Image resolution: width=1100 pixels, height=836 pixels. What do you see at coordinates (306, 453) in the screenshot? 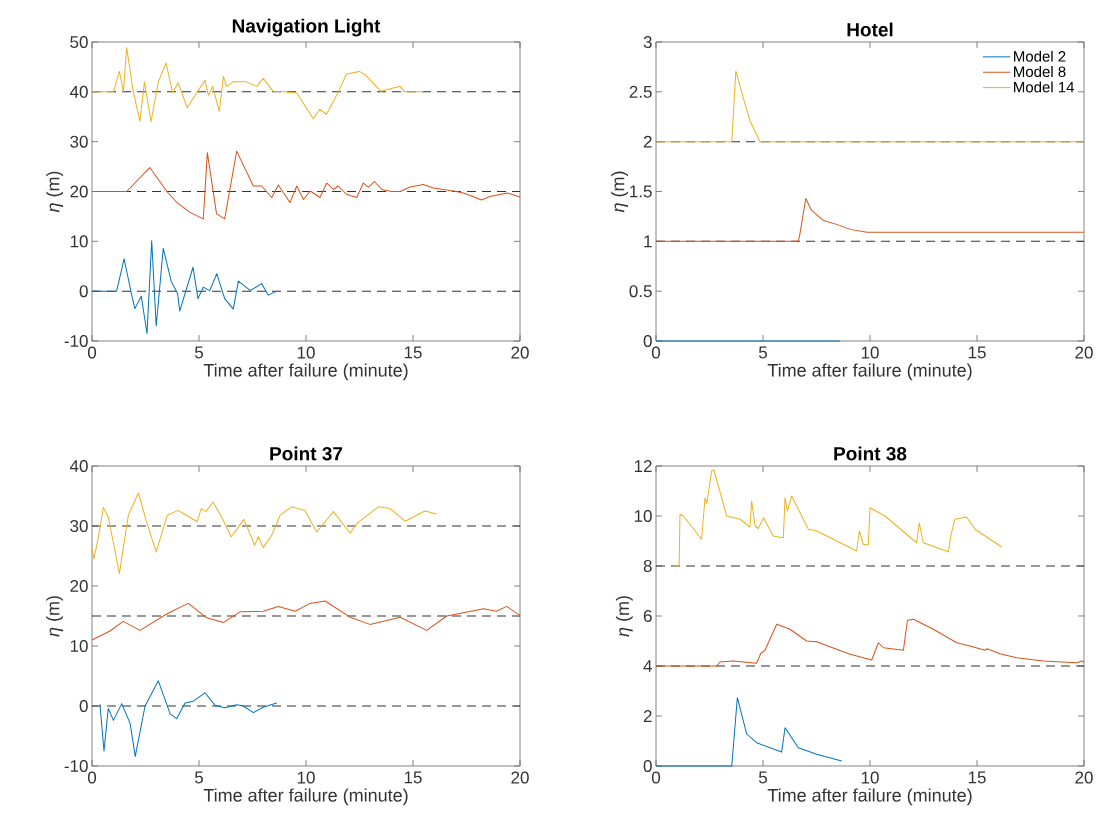
I see `chart-title: Point 37` at bounding box center [306, 453].